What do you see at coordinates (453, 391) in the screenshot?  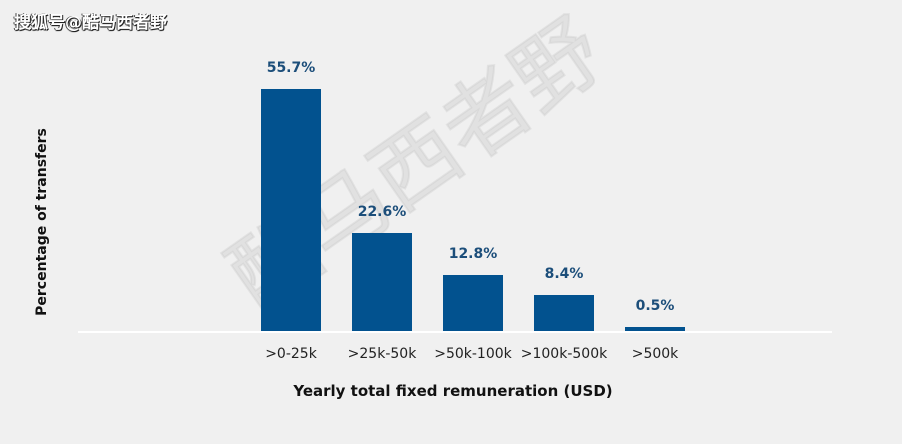 I see `x-axis-label: Yearly total fixed remuneration (USD)` at bounding box center [453, 391].